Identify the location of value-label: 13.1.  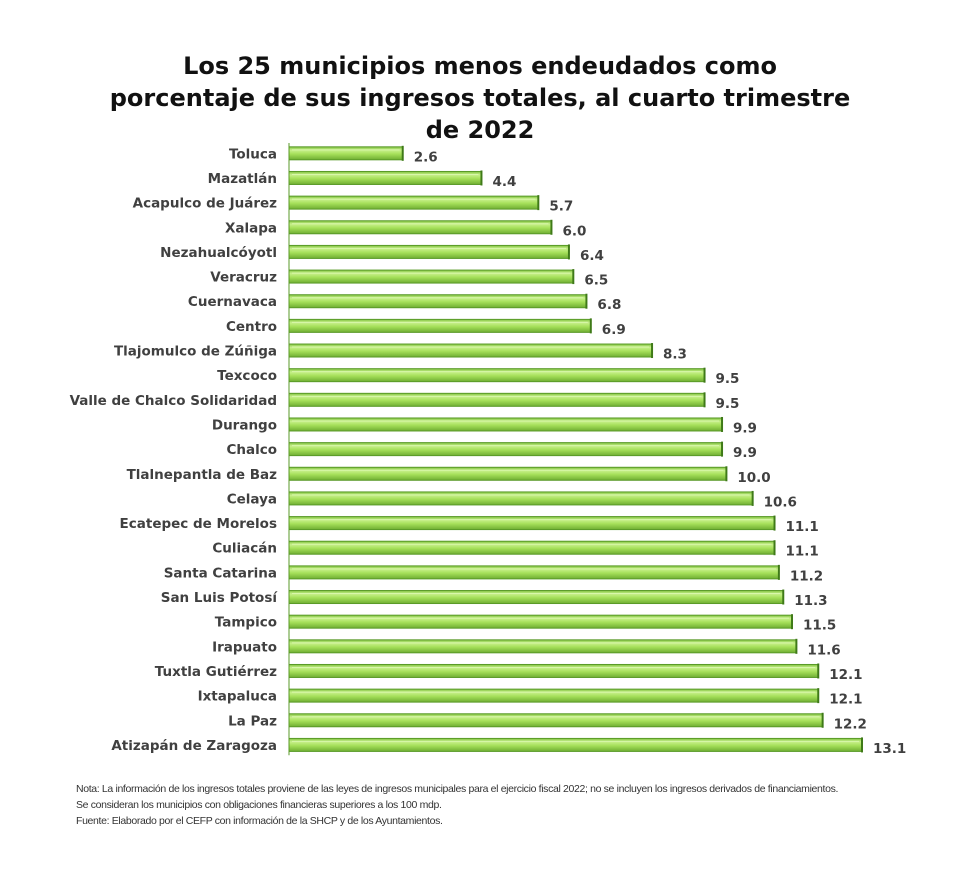
(889, 749).